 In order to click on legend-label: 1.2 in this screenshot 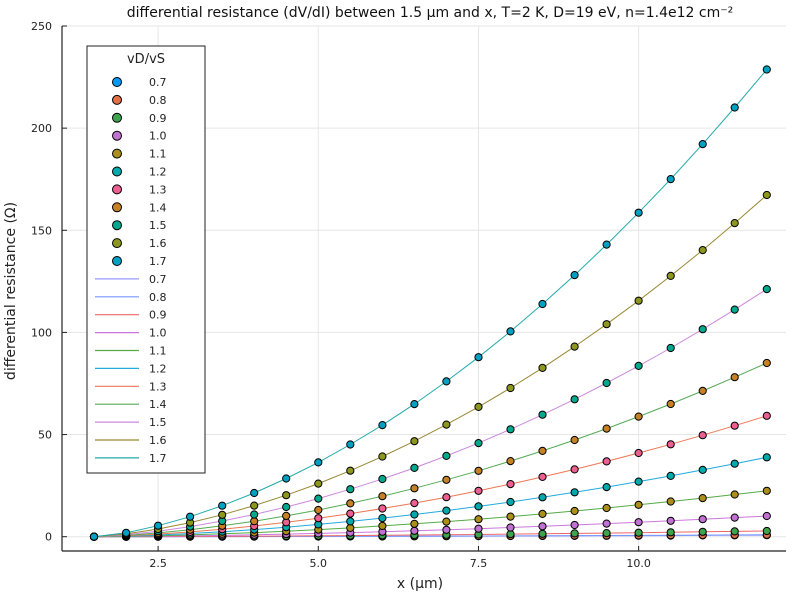, I will do `click(158, 172)`.